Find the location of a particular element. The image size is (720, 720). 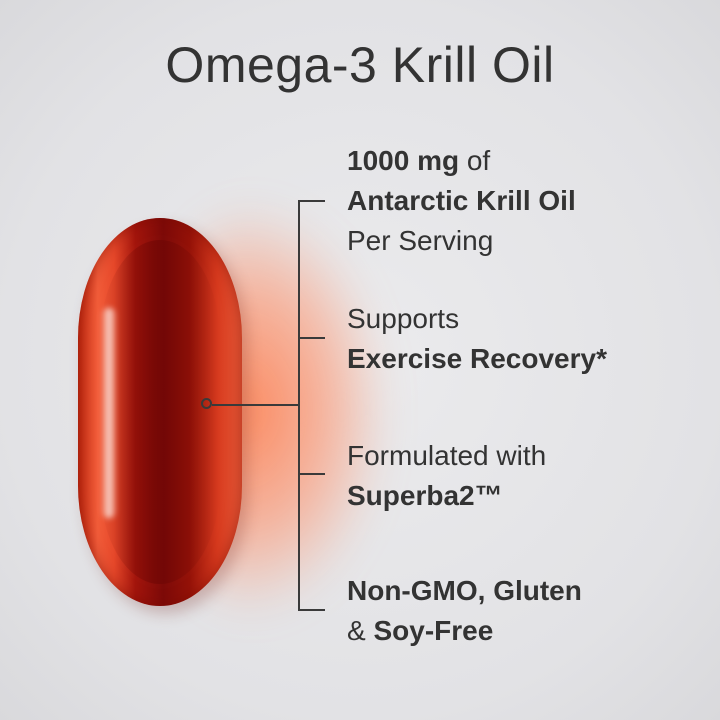

feature-line: Antarctic Krill Oil is located at coordinates (461, 201).